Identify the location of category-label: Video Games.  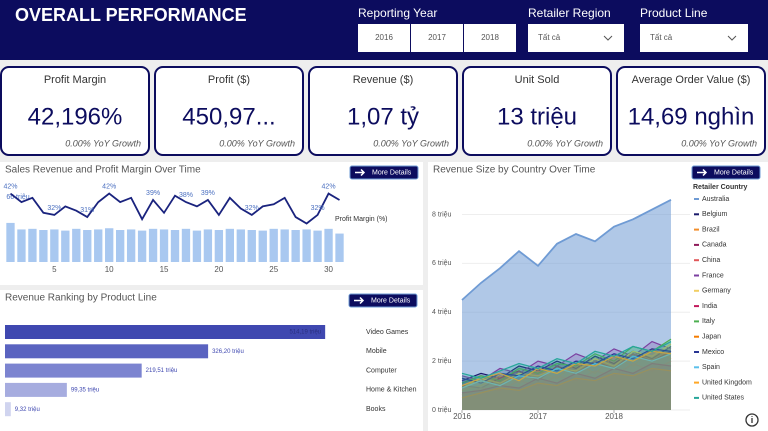
(387, 332).